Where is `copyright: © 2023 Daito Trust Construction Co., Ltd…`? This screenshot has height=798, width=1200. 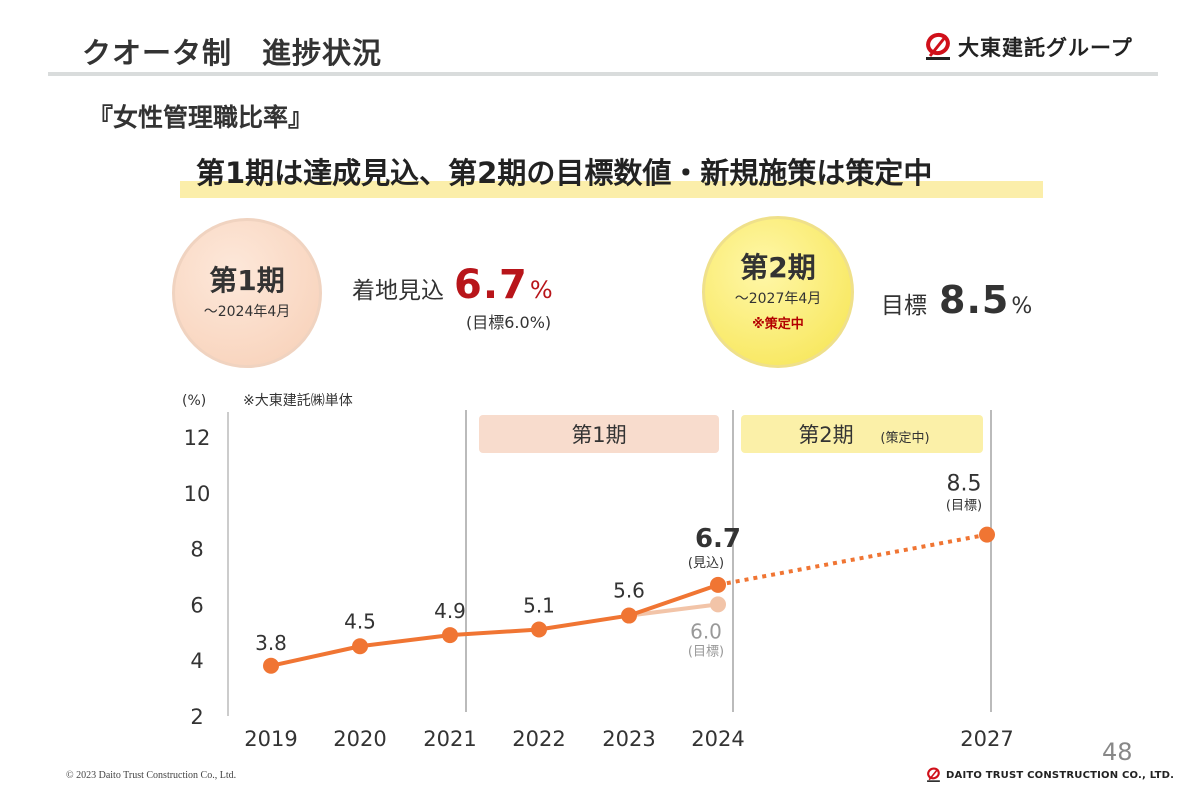 copyright: © 2023 Daito Trust Construction Co., Ltd… is located at coordinates (151, 775).